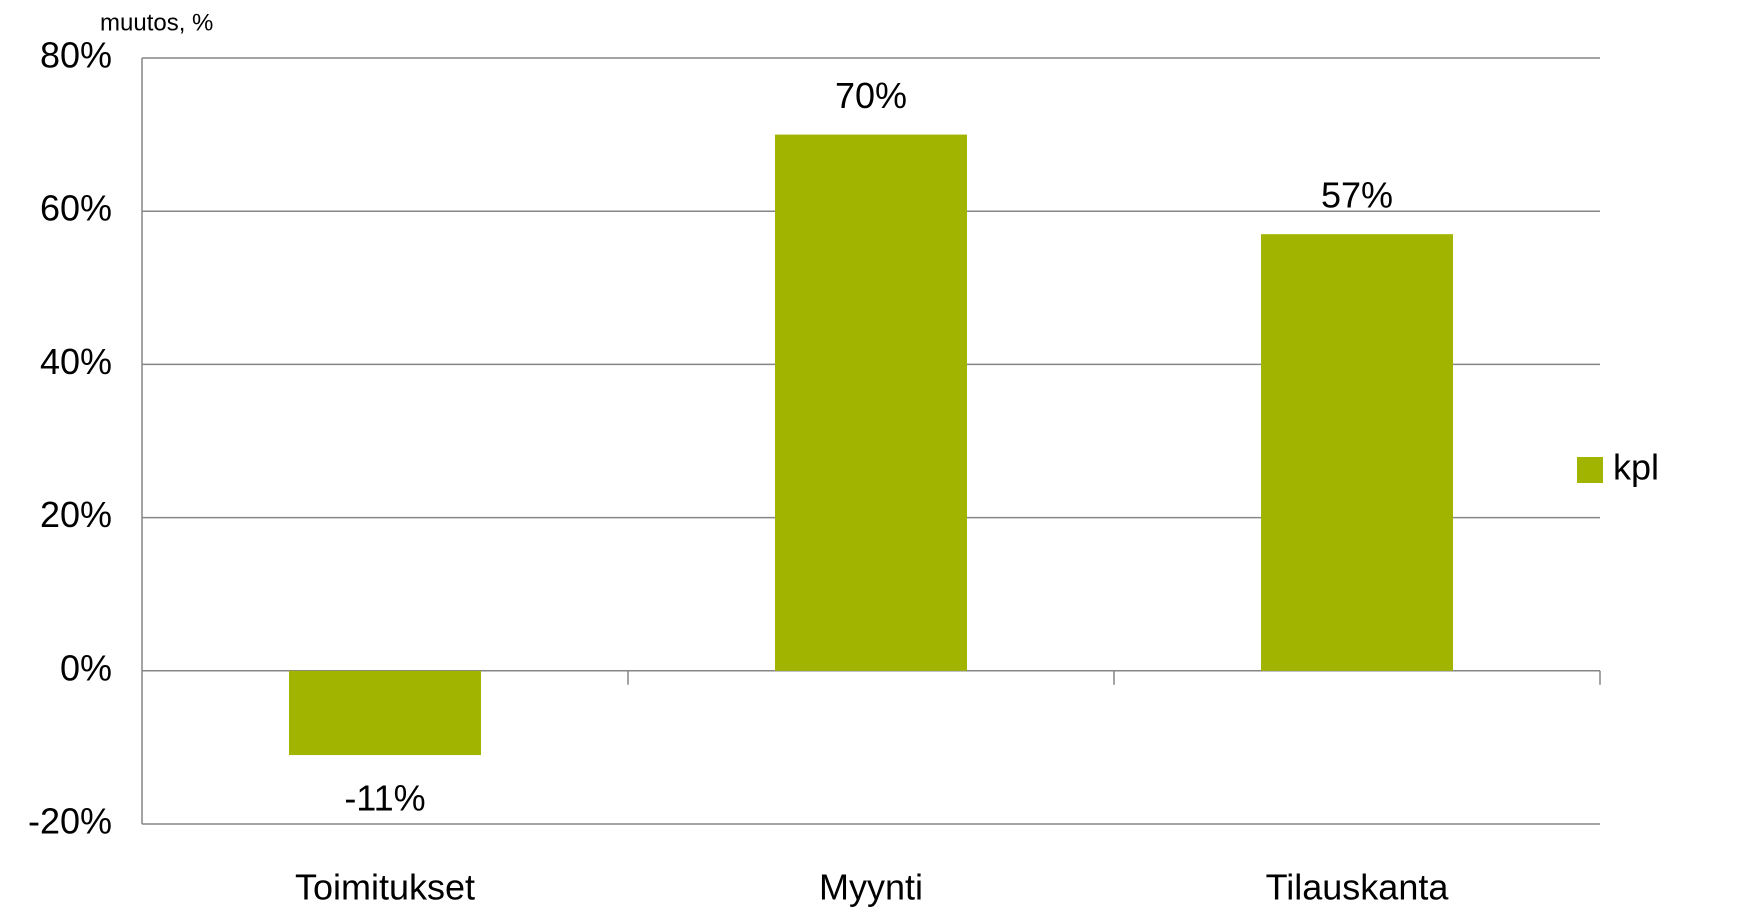  I want to click on y-tick-label: 40%, so click(76, 361).